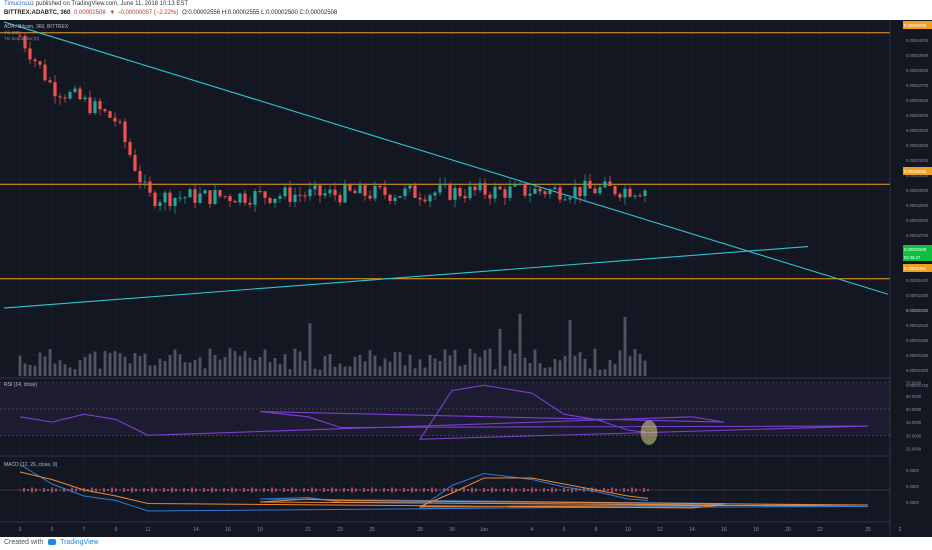 This screenshot has width=932, height=550. Describe the element at coordinates (147, 530) in the screenshot. I see `time-tick-label: 11` at that location.